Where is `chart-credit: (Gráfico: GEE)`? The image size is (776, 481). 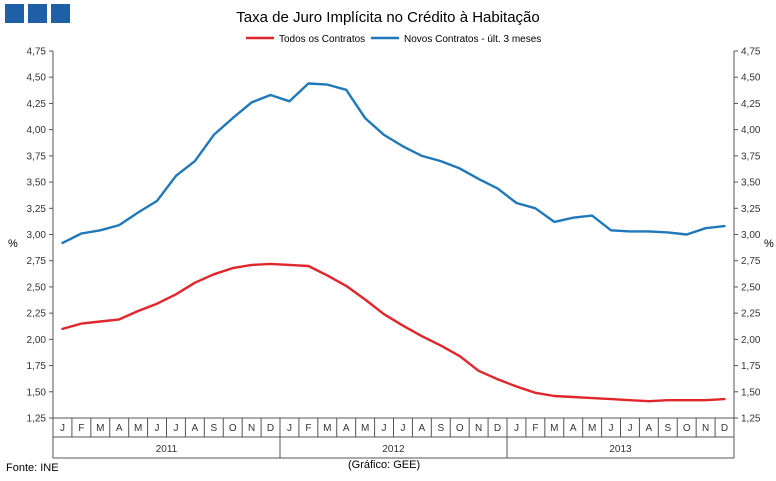 chart-credit: (Gráfico: GEE) is located at coordinates (384, 465).